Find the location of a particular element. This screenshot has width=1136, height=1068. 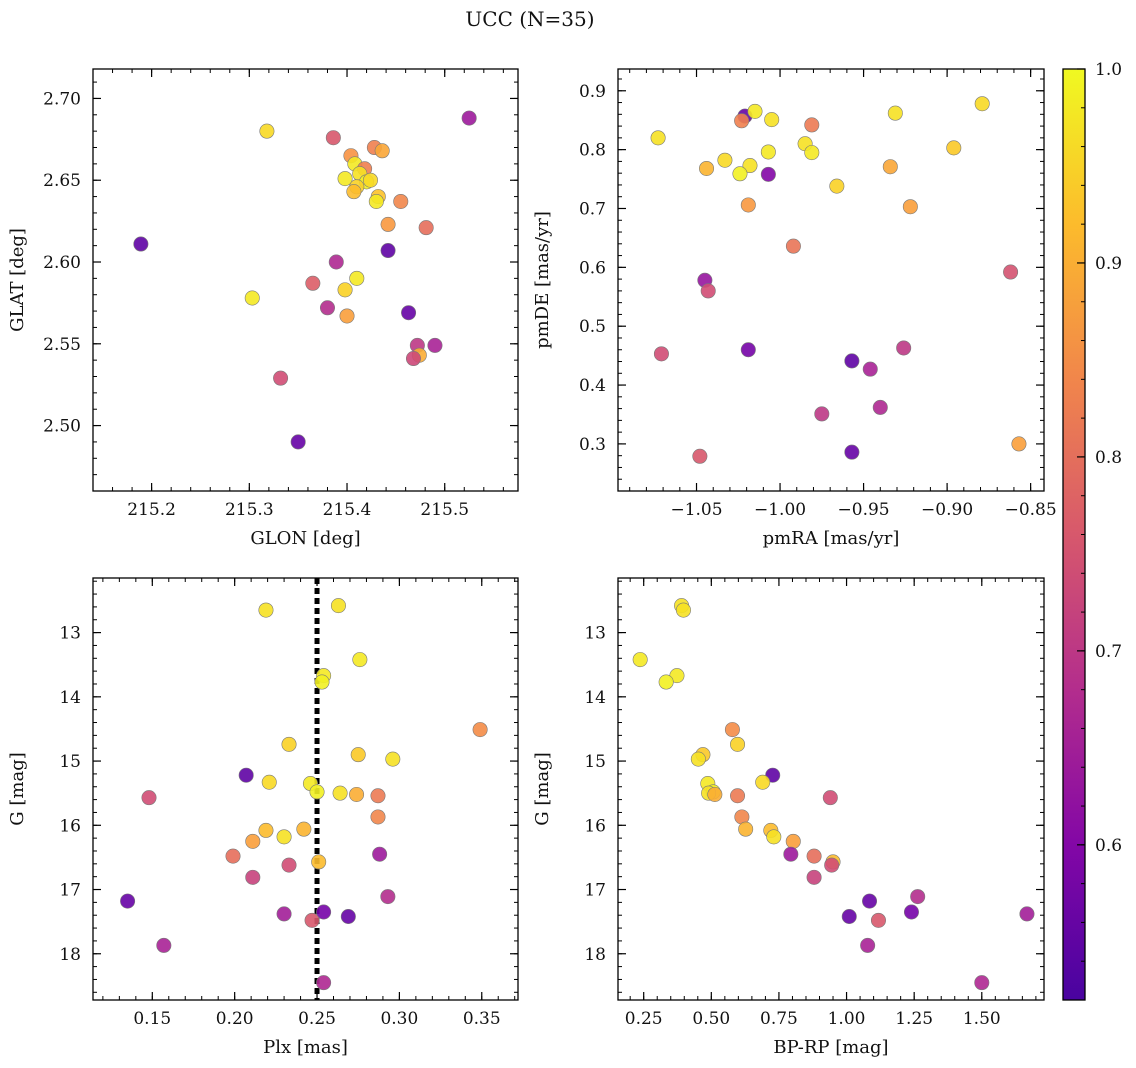

colorbar-gradient is located at coordinates (1074, 534).